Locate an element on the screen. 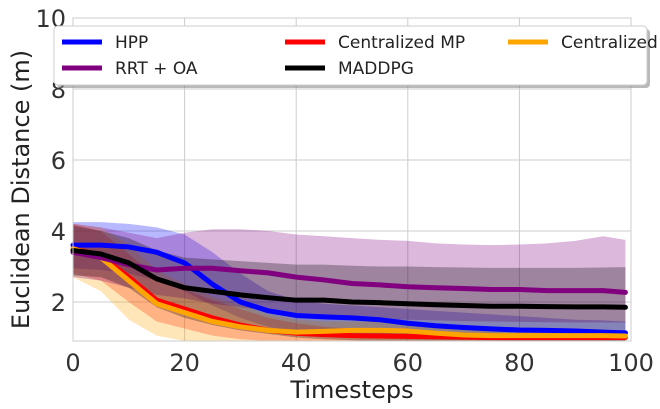  x-tick-label: 0 is located at coordinates (72, 363).